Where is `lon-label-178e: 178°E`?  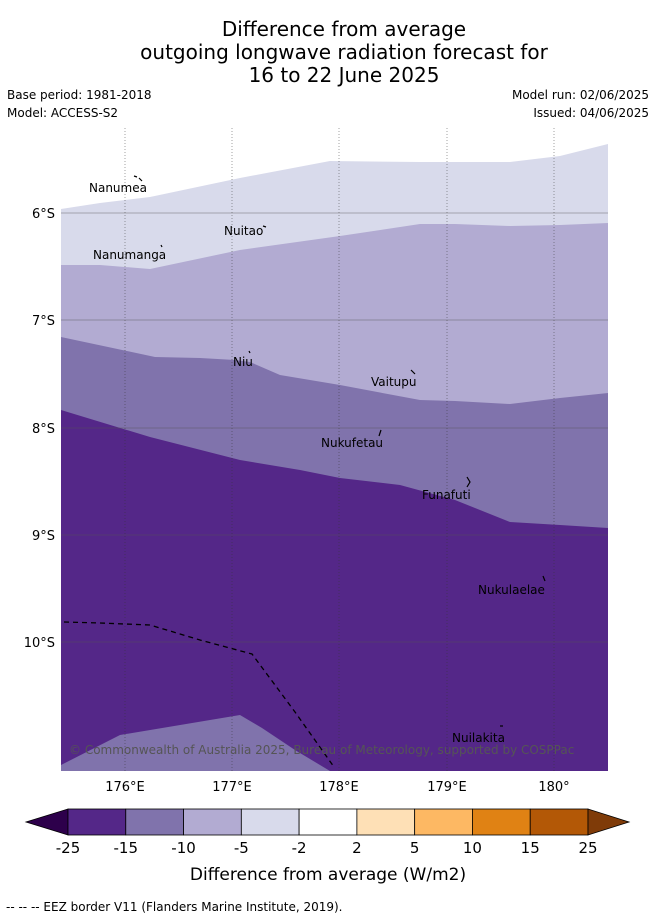
lon-label-178e: 178°E is located at coordinates (339, 787).